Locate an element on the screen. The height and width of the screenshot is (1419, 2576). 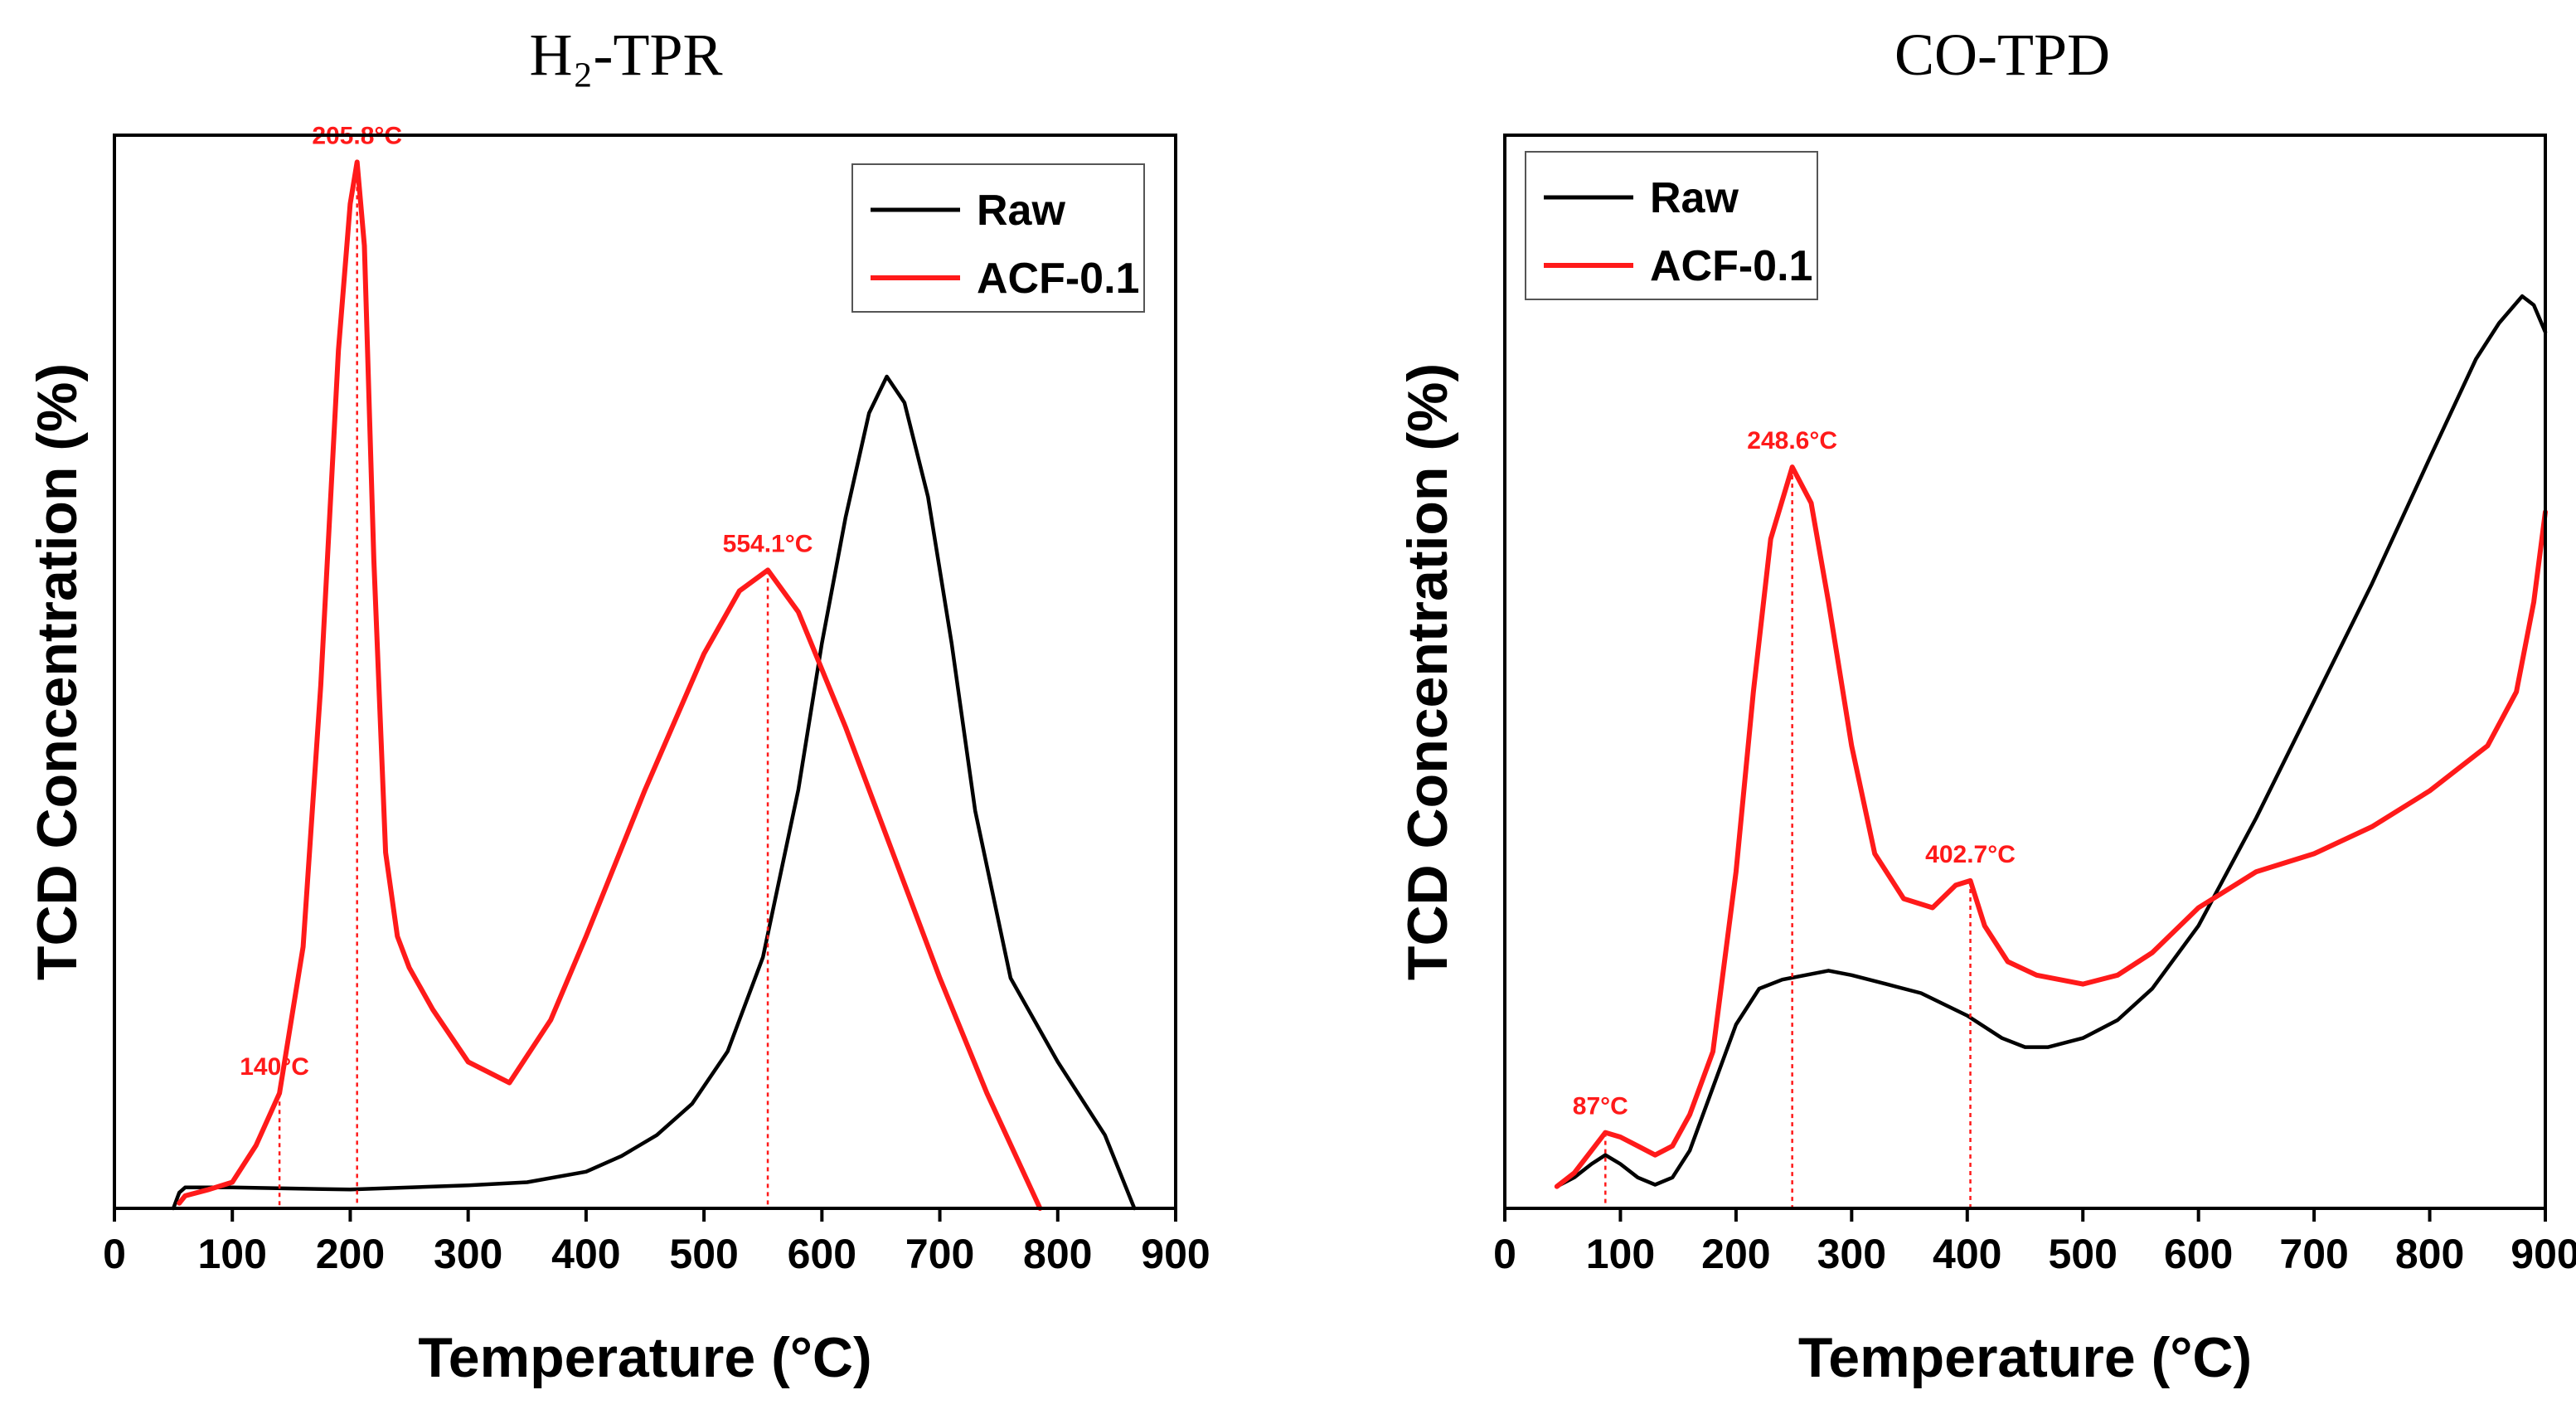
annotation-label: 554.1°C is located at coordinates (768, 543).